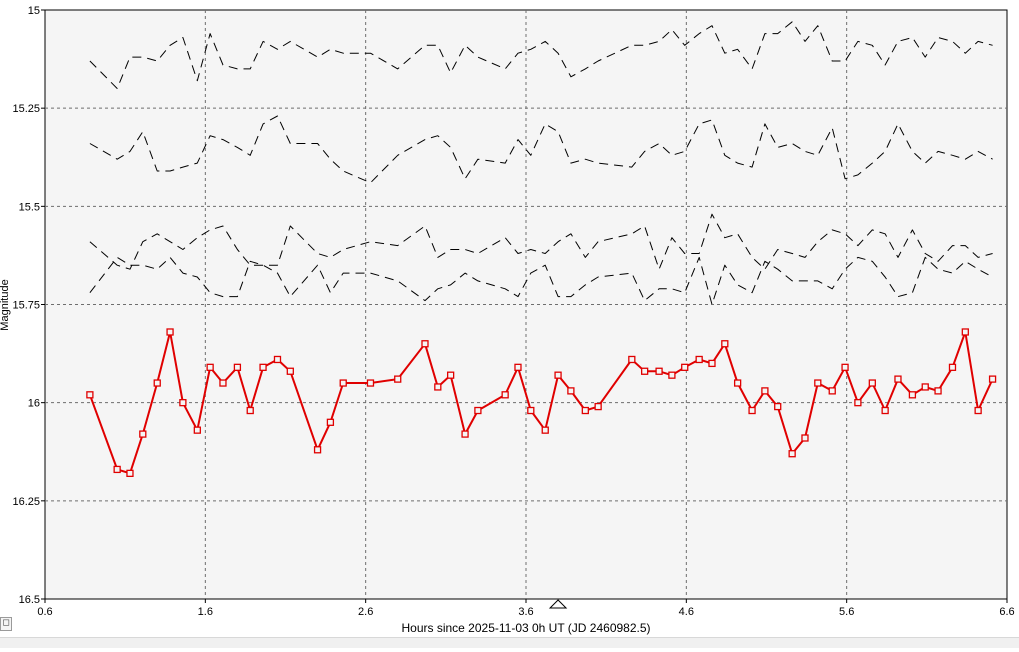 This screenshot has height=652, width=1019. I want to click on x-tick-label: 1.6, so click(205, 612).